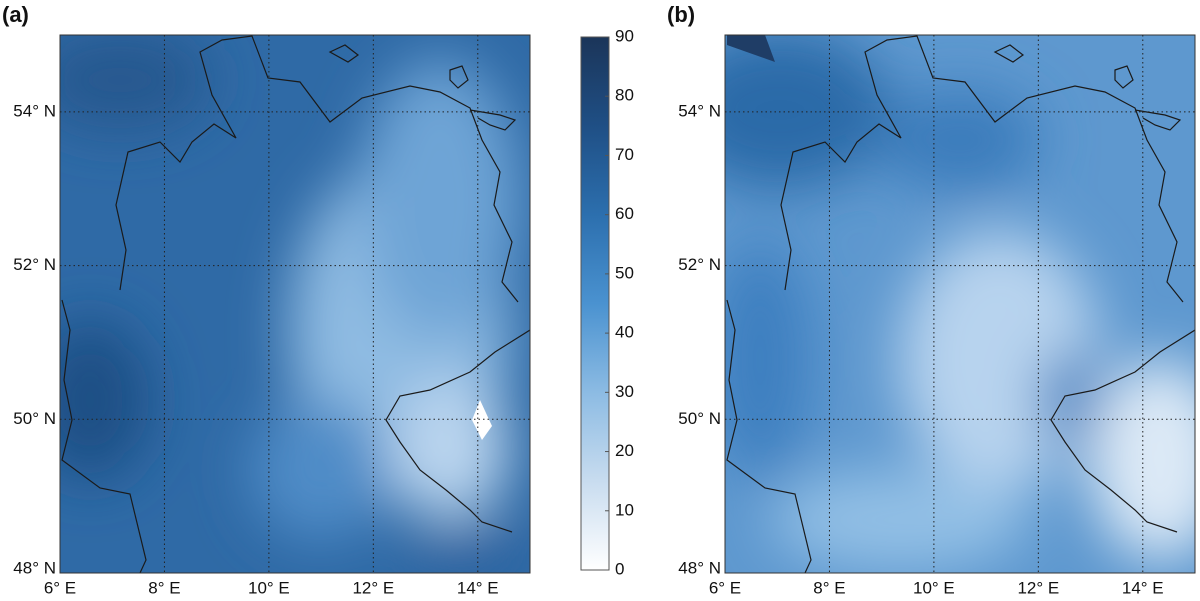 This screenshot has height=601, width=1200. What do you see at coordinates (624, 154) in the screenshot?
I see `colorbar-tick-label: 70` at bounding box center [624, 154].